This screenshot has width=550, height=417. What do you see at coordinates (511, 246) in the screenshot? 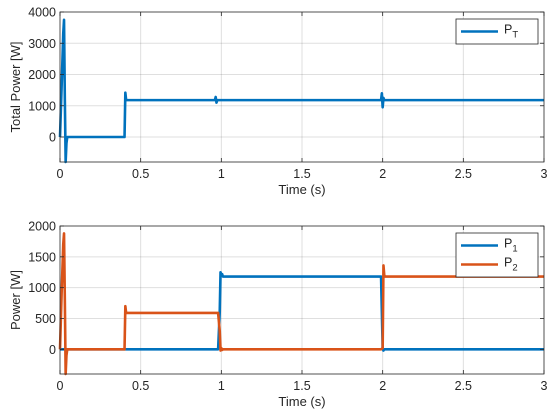
I see `legend-label: P1` at bounding box center [511, 246].